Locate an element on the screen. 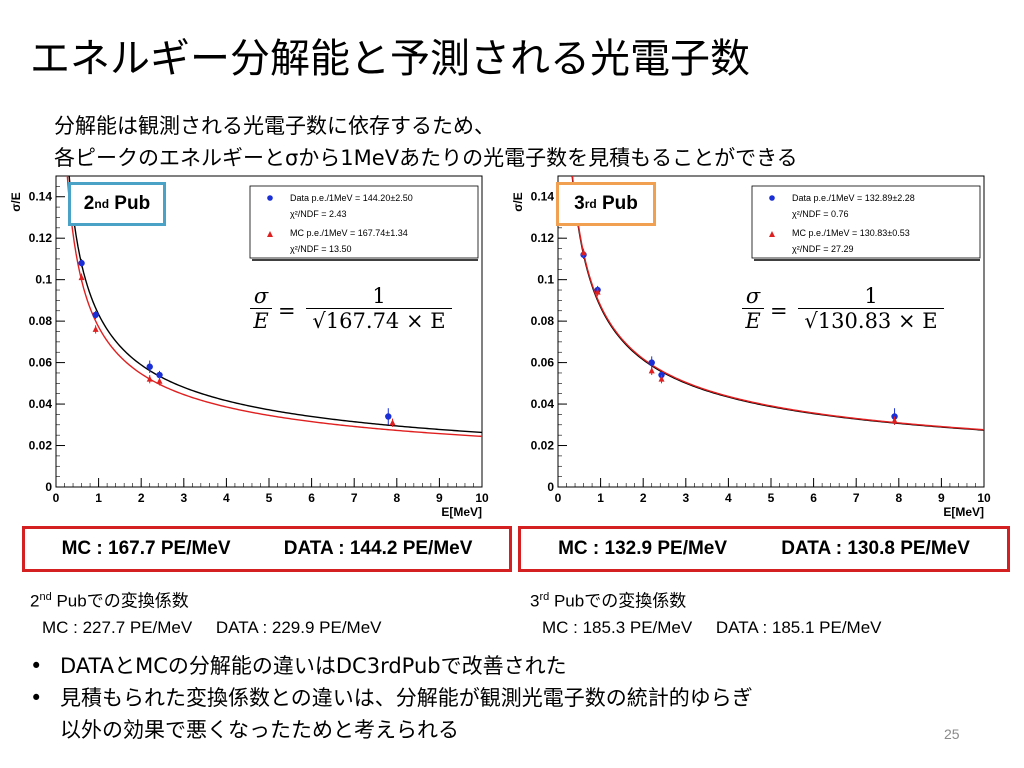 This screenshot has height=768, width=1024. slide-title: エネルギー分解能と予測される光電子数 is located at coordinates (390, 59).